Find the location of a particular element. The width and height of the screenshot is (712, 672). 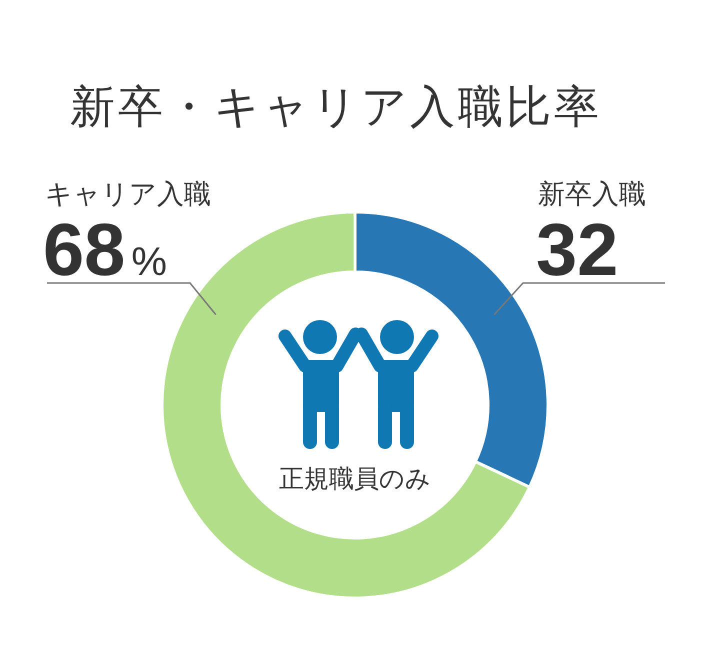

data-label: 32 is located at coordinates (577, 249).